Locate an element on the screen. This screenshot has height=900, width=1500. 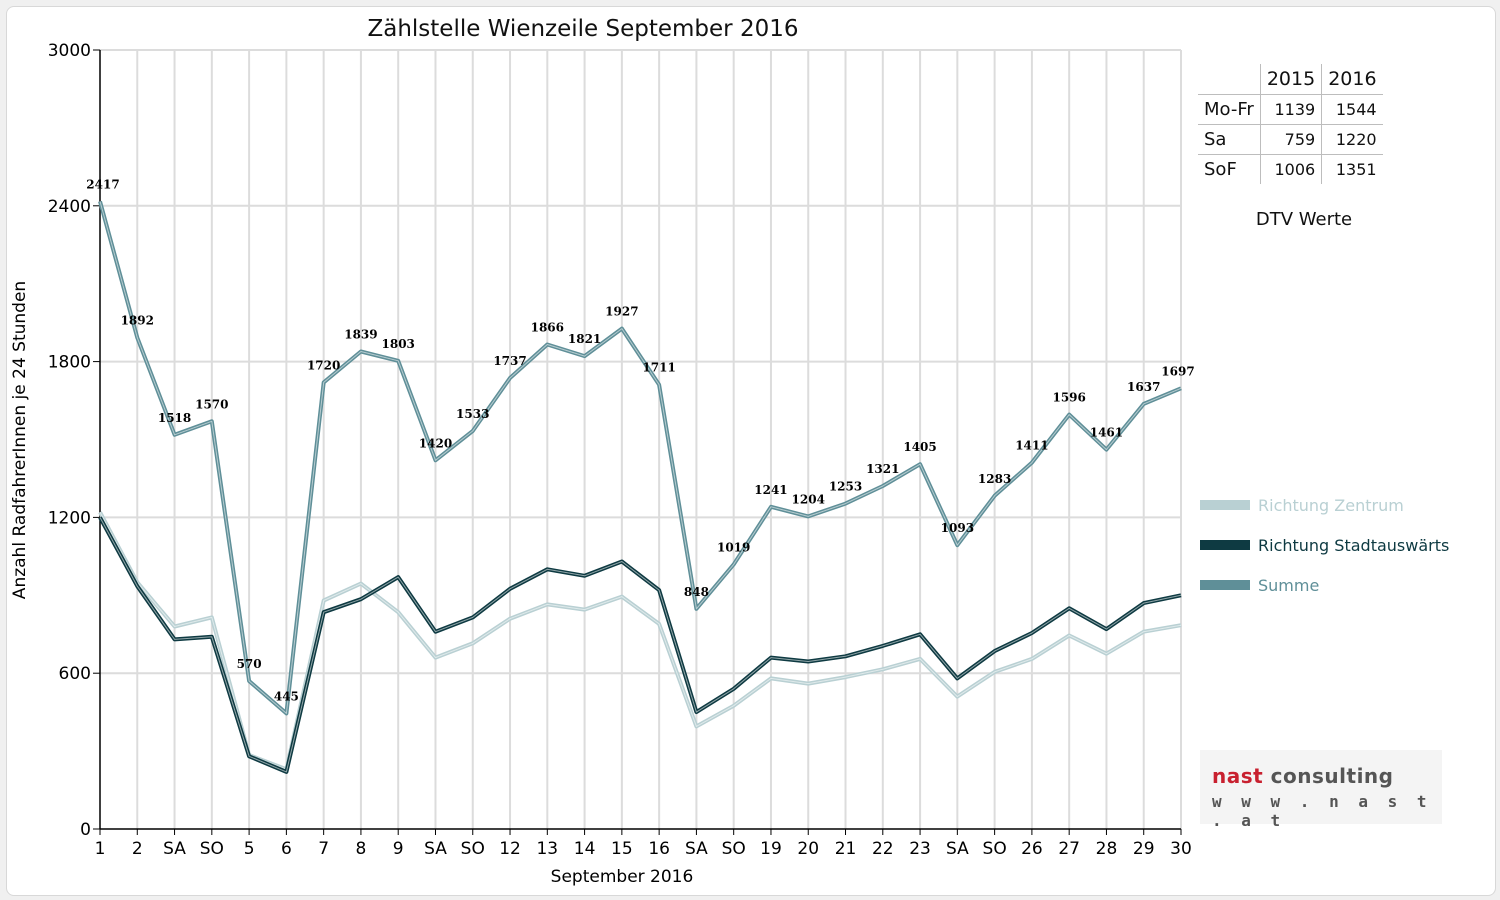
data-label: 1283 is located at coordinates (994, 479).